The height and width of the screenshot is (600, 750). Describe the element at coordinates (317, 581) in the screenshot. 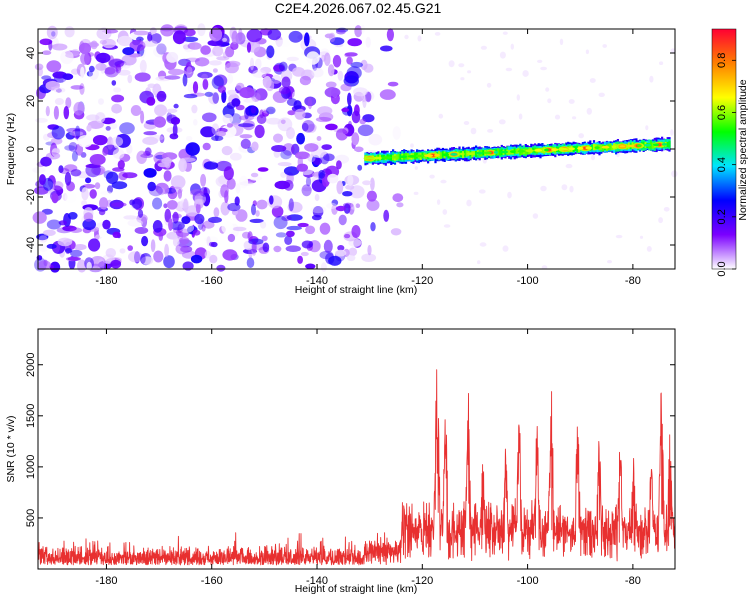

I see `x-tick-label: -140` at that location.